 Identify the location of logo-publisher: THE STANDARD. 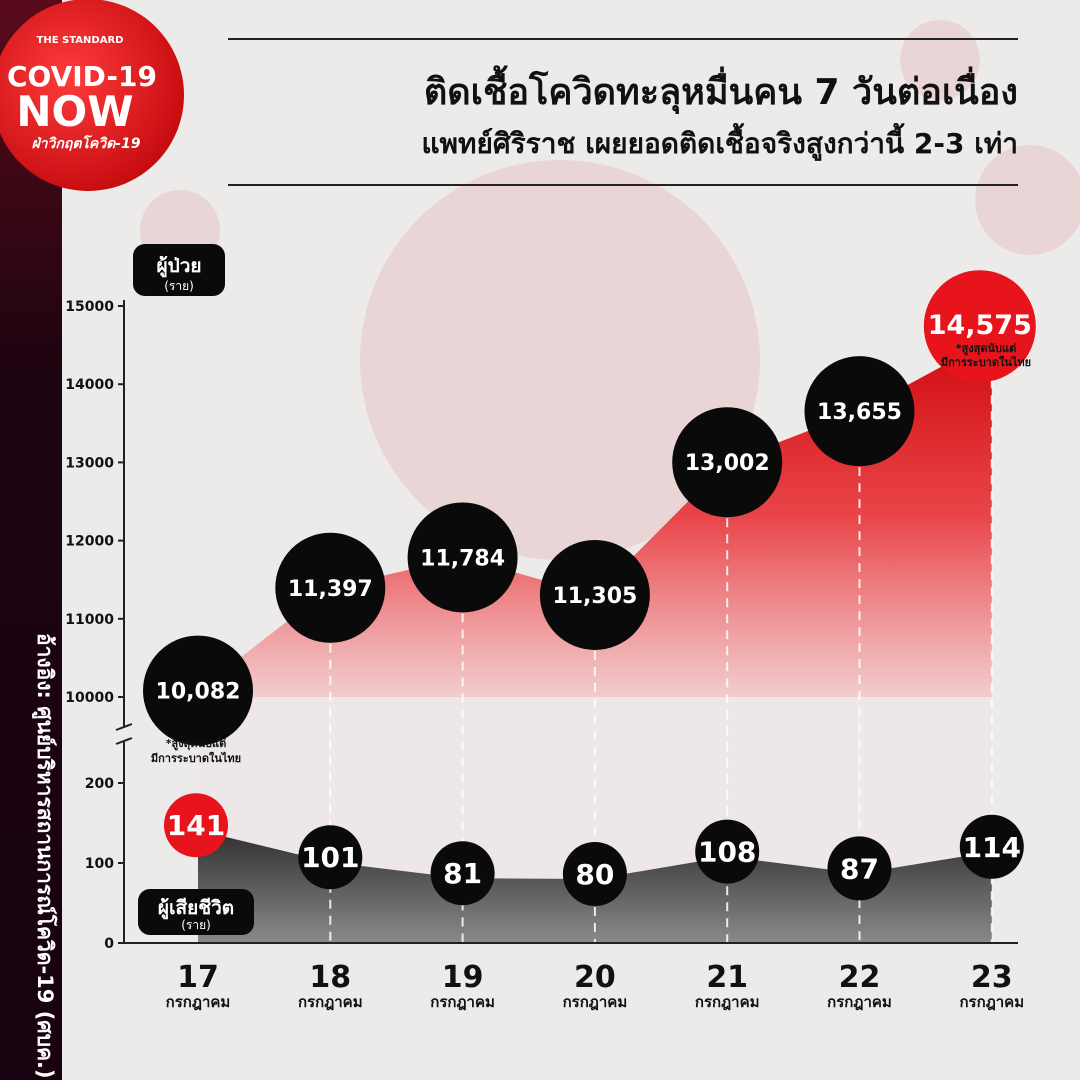
(80, 40).